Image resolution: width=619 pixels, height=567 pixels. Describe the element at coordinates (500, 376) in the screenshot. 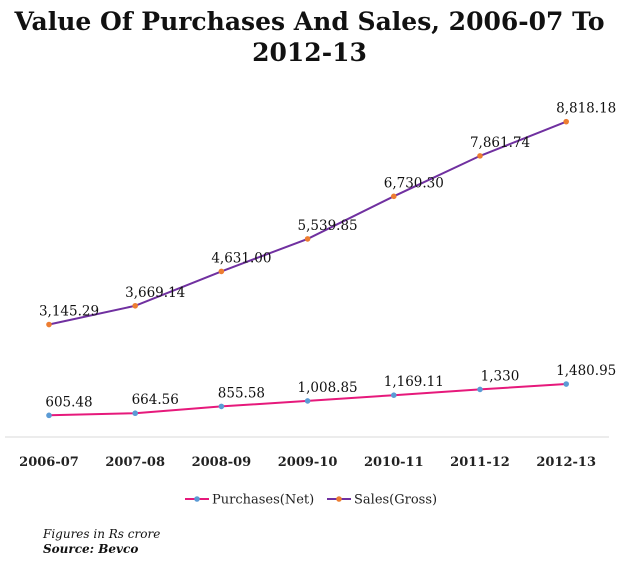

I see `data-label: 1,330` at that location.